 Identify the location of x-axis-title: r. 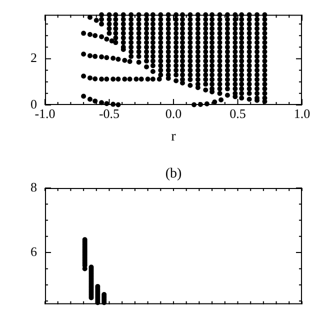
(173, 136).